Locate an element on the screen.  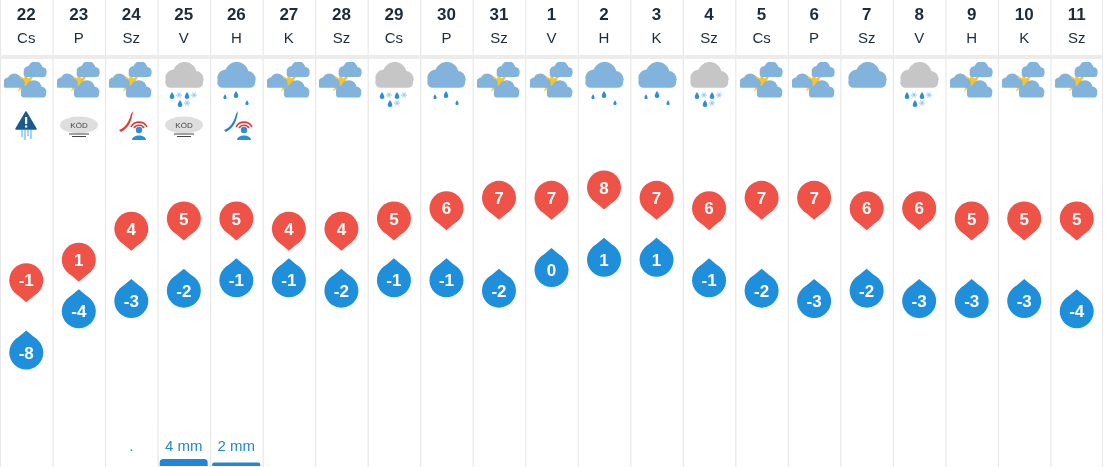
x-tick-label: 23 P is located at coordinates (79, 25).